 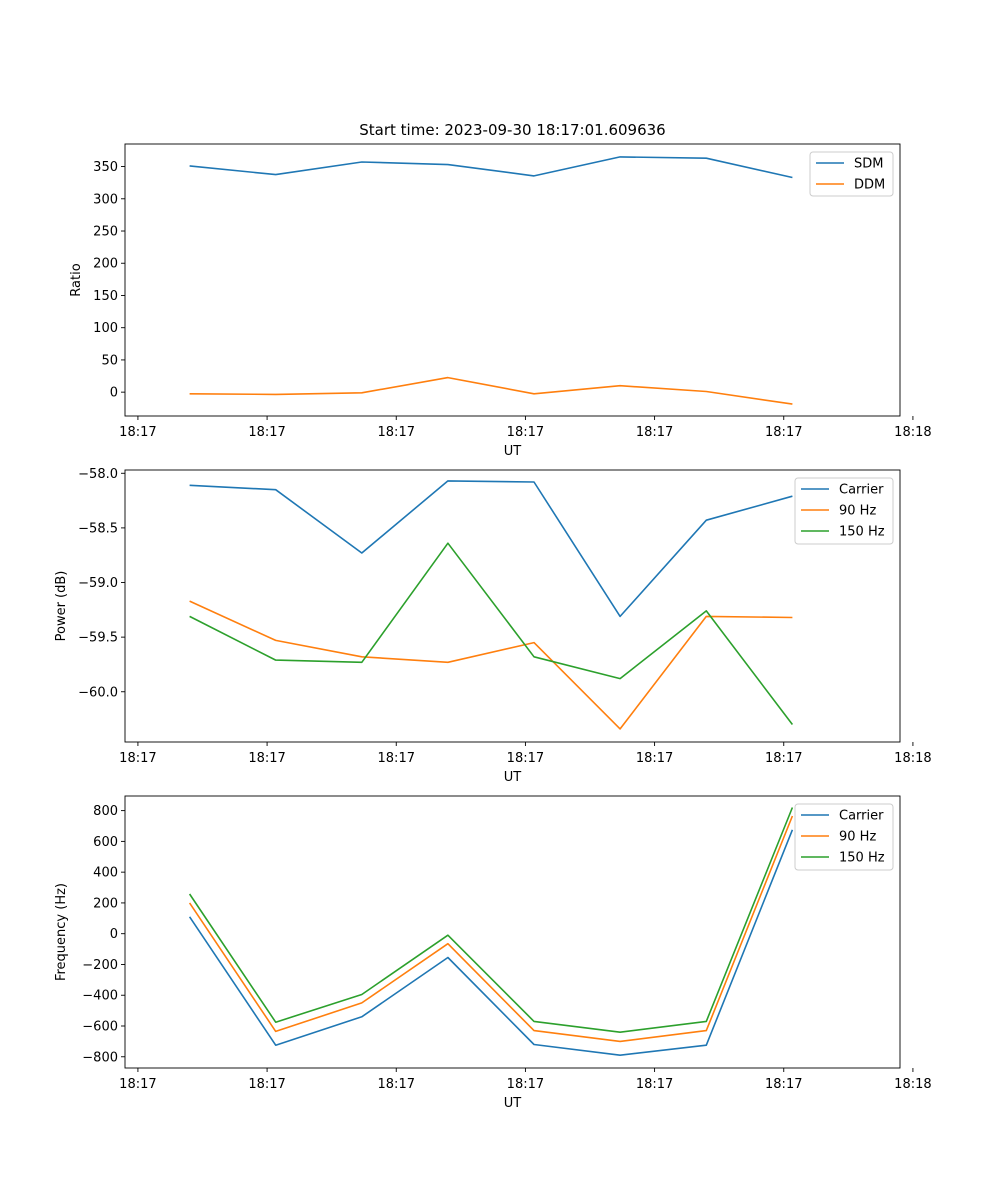 What do you see at coordinates (61, 932) in the screenshot?
I see `y-axis-label: Frequency (Hz)` at bounding box center [61, 932].